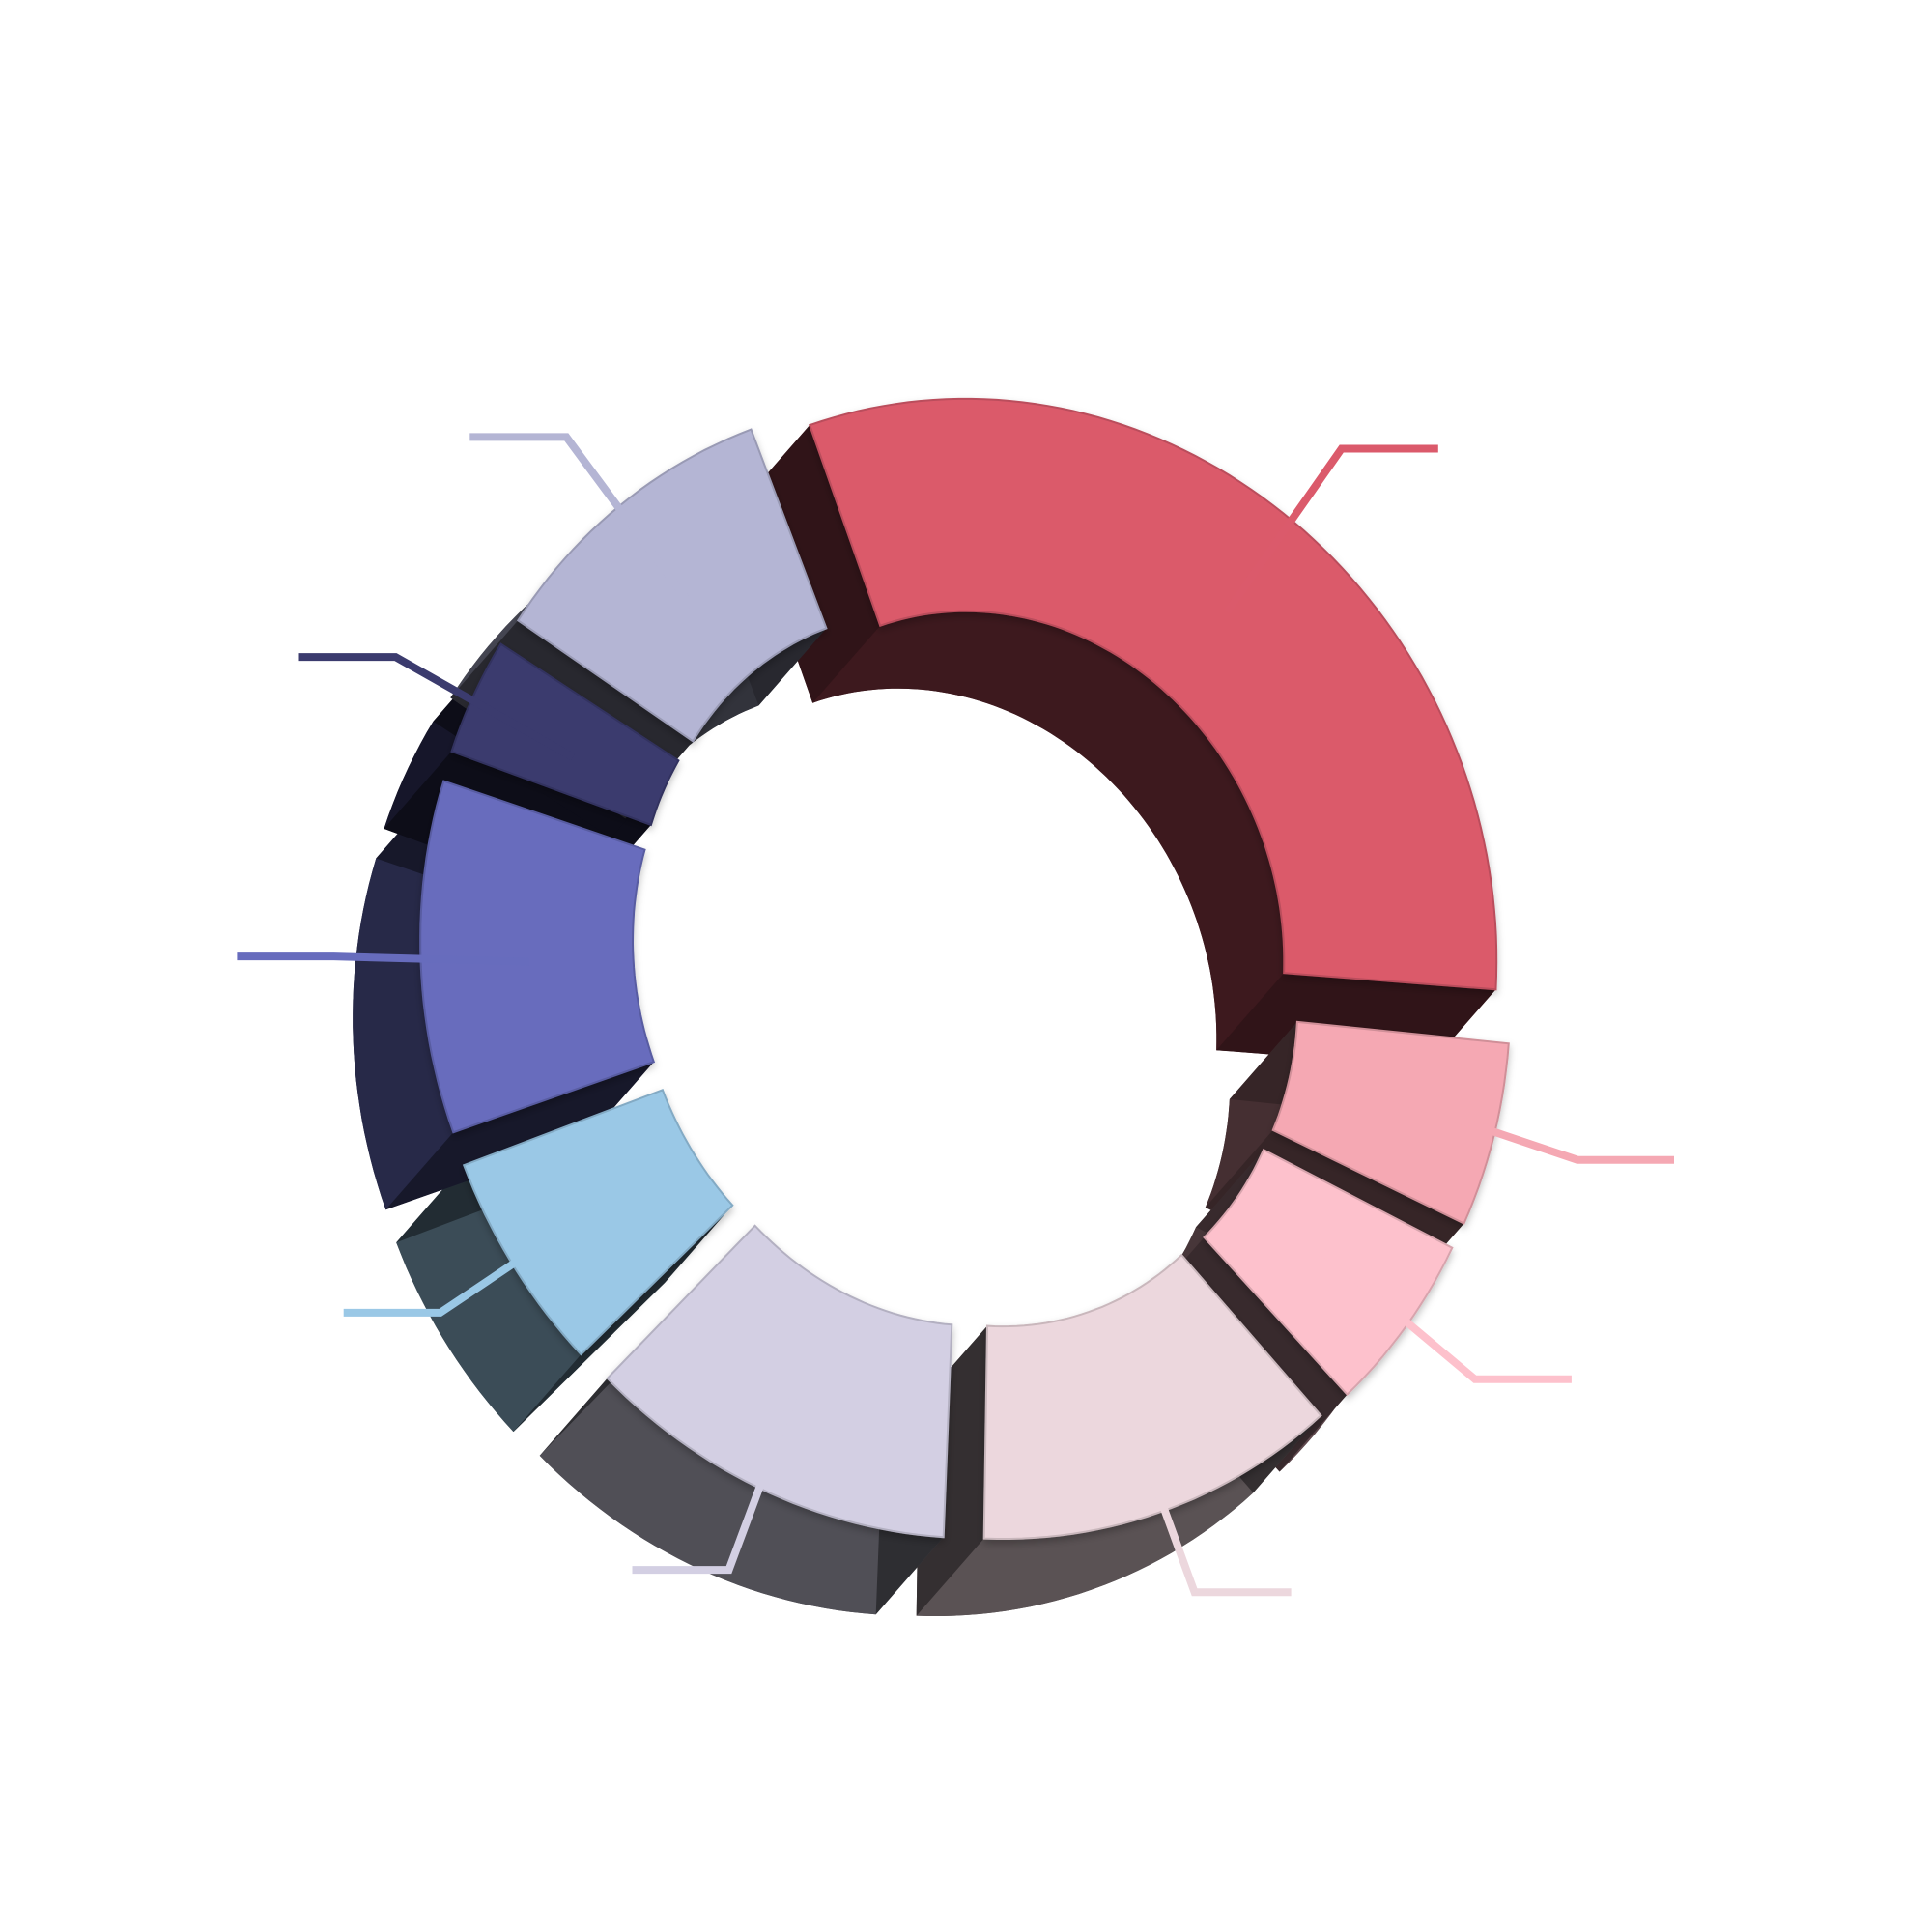 This screenshot has width=1932, height=1932. Describe the element at coordinates (403, 995) in the screenshot. I see `slice-7-outer-wall` at that location.